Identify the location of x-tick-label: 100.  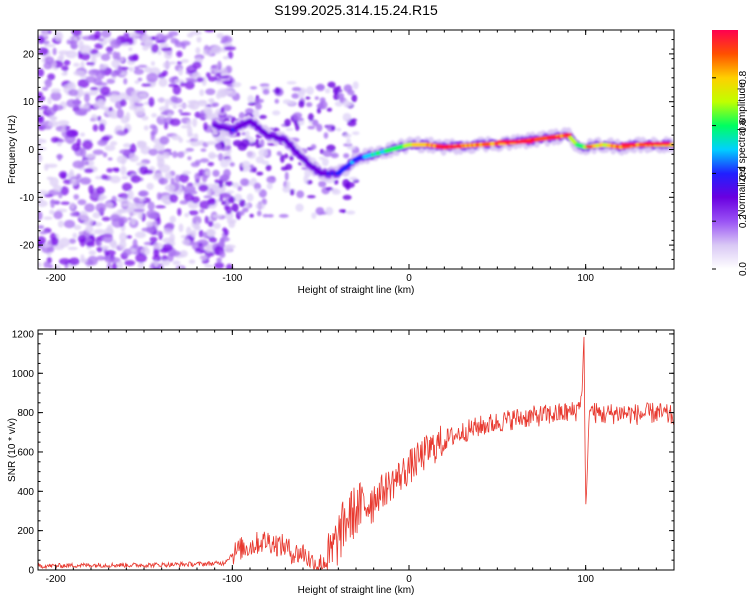
(585, 579).